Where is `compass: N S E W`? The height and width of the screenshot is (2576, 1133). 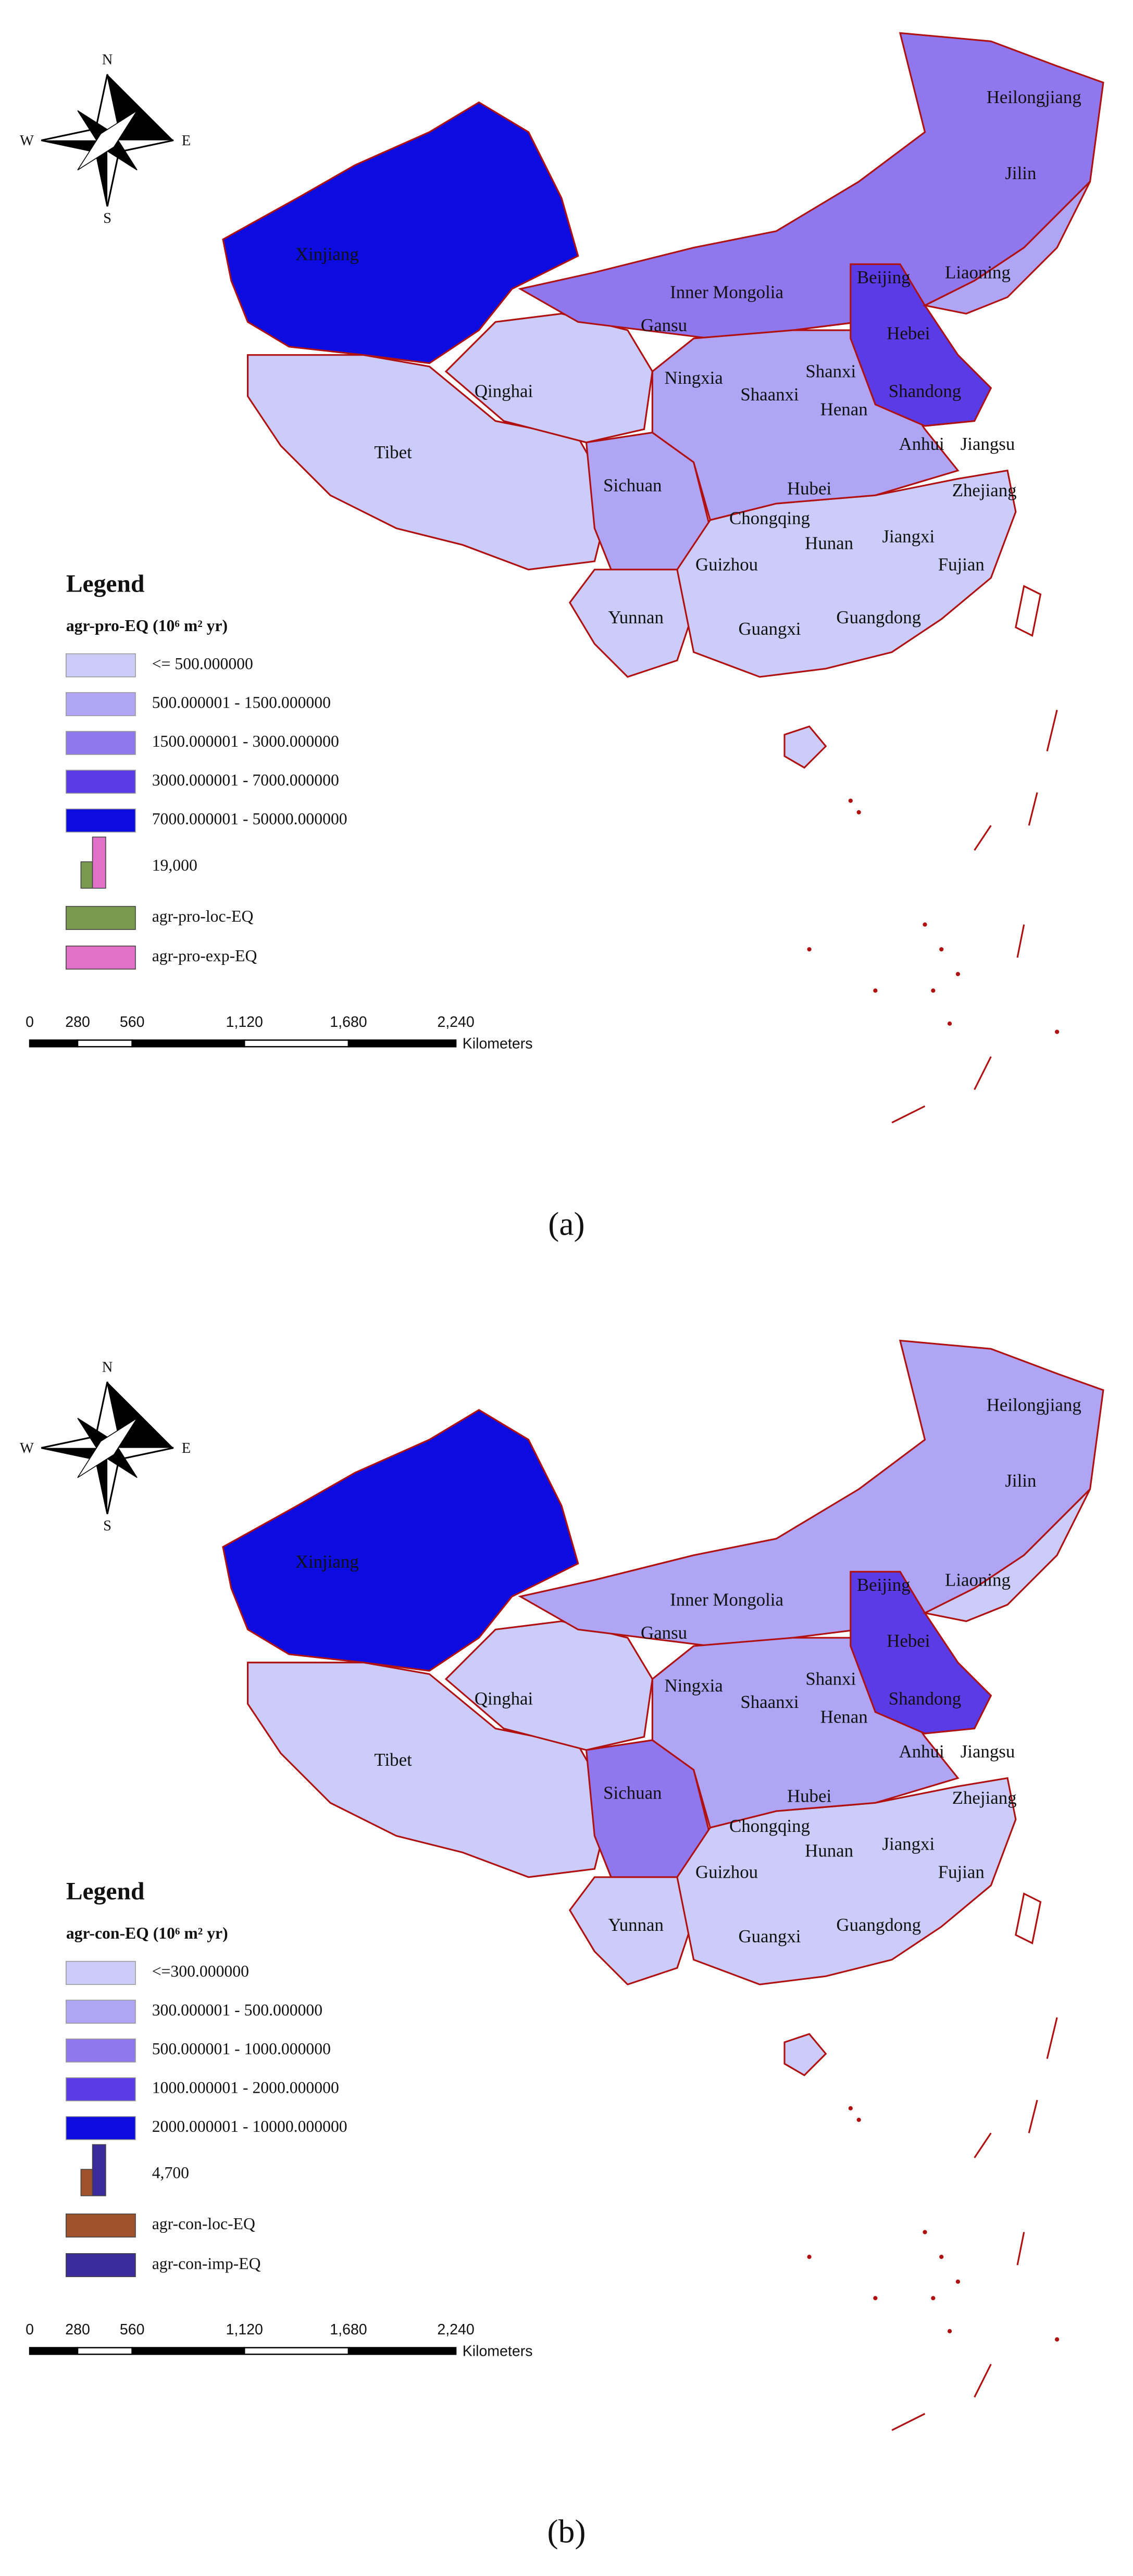
compass: N S E W is located at coordinates (105, 139).